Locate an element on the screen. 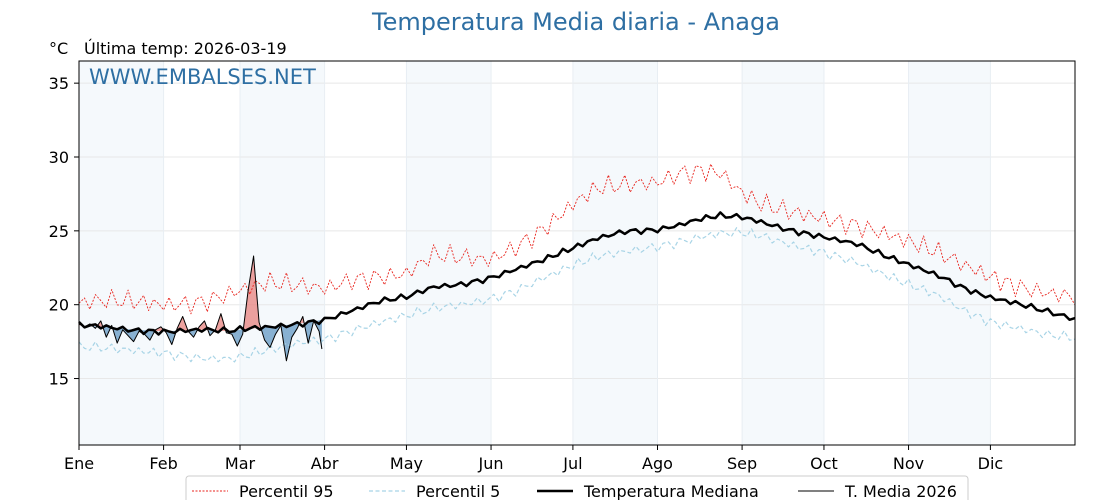 This screenshot has width=1120, height=500. legend-label: Temperatura Mediana is located at coordinates (671, 491).